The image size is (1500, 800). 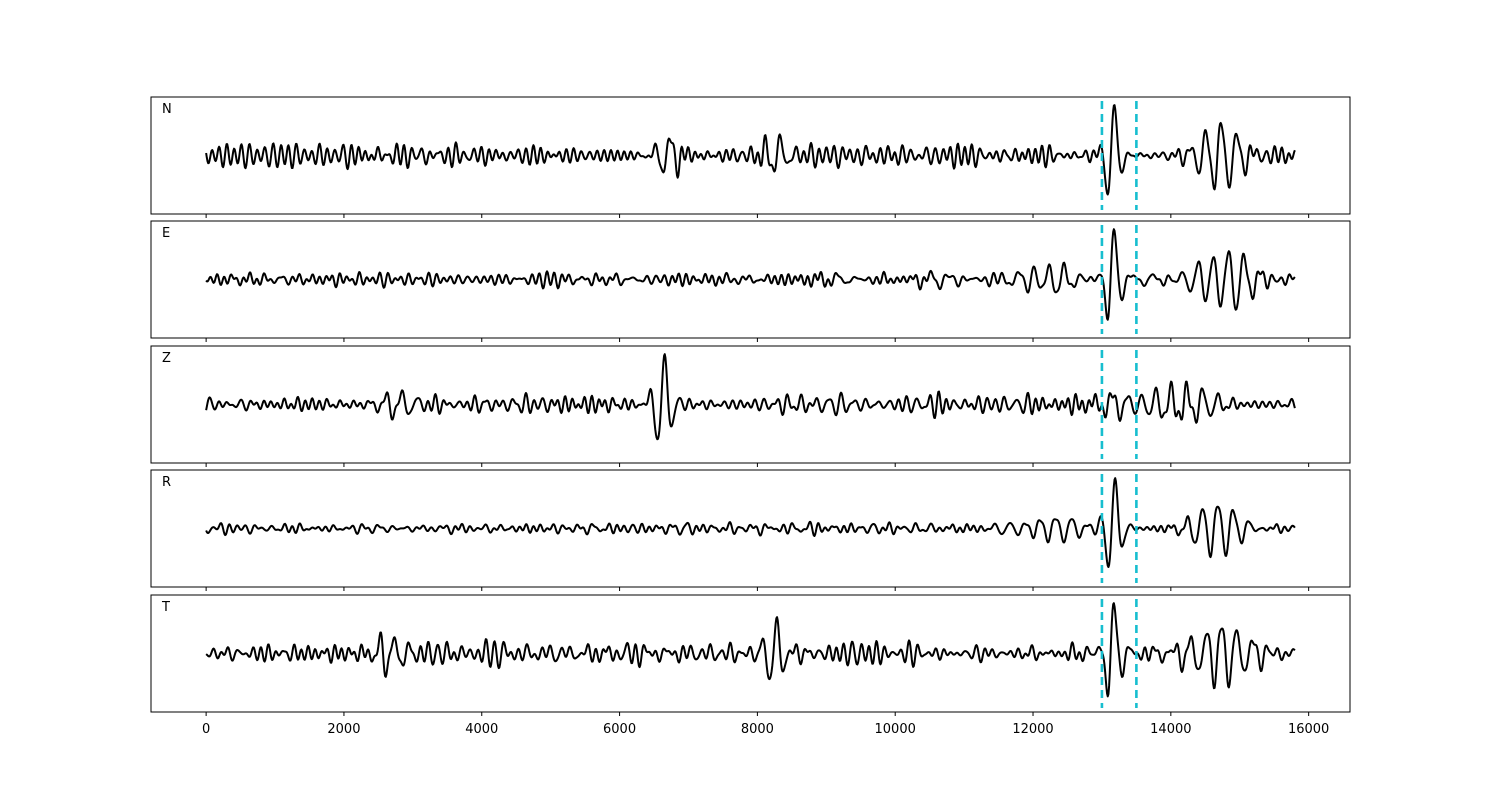 I want to click on trace-r, so click(x=750, y=522).